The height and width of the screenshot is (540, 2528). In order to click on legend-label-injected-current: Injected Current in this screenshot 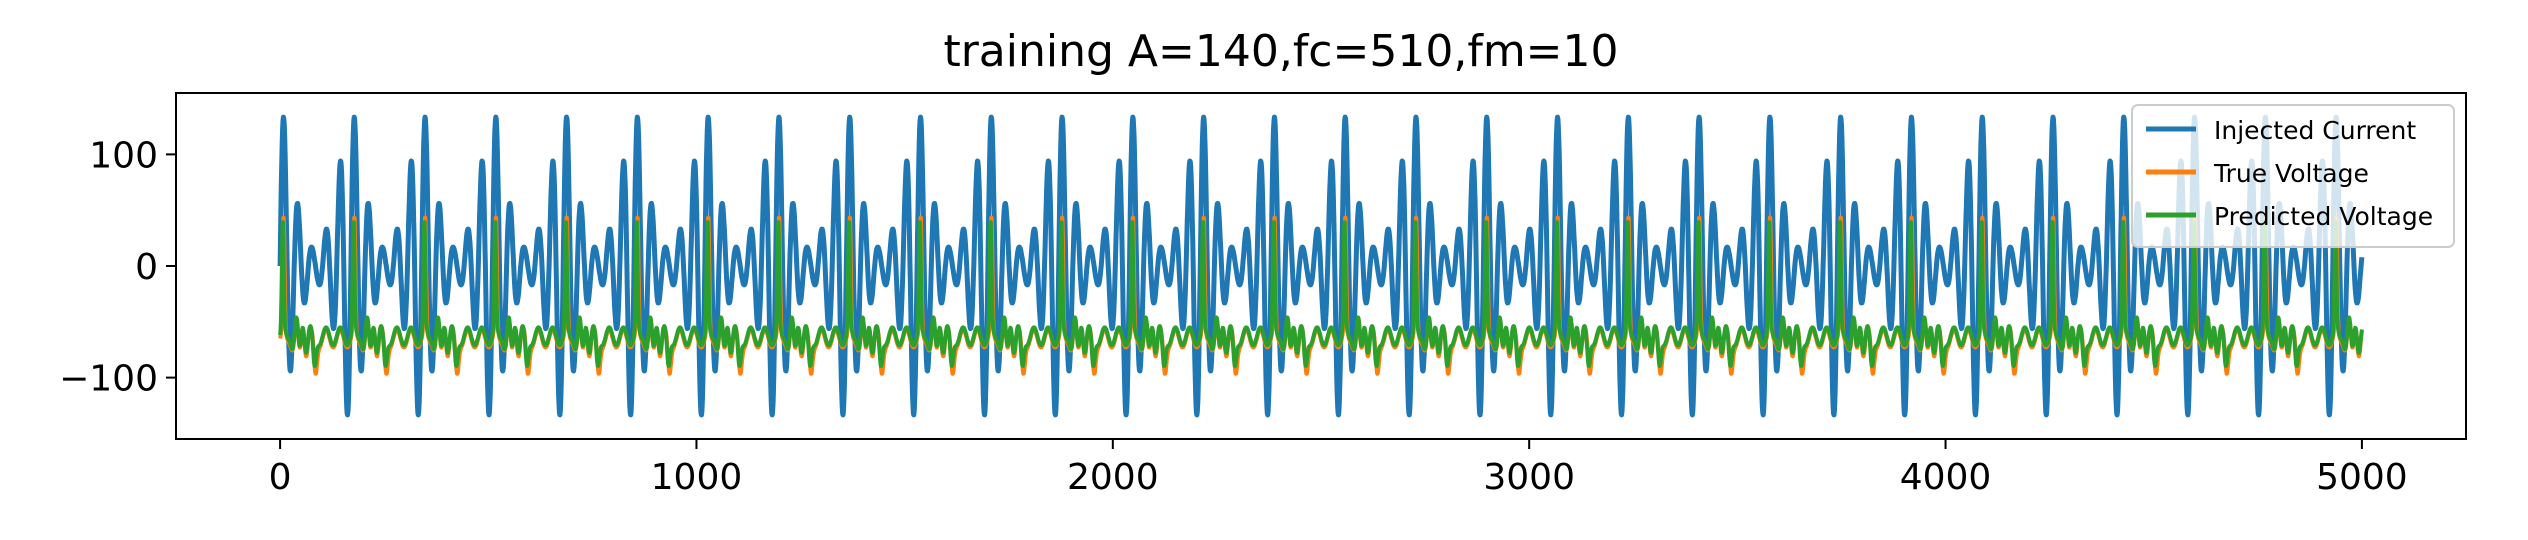, I will do `click(2315, 130)`.